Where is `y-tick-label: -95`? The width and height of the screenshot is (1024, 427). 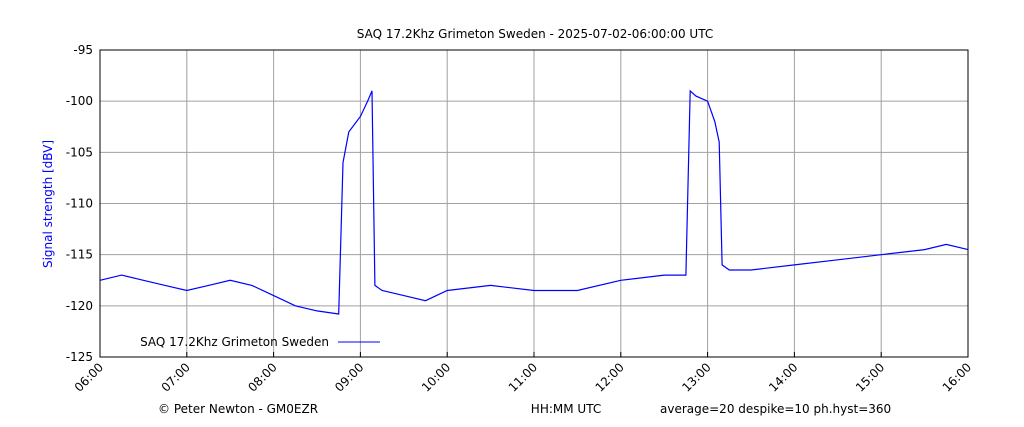 y-tick-label: -95 is located at coordinates (83, 50).